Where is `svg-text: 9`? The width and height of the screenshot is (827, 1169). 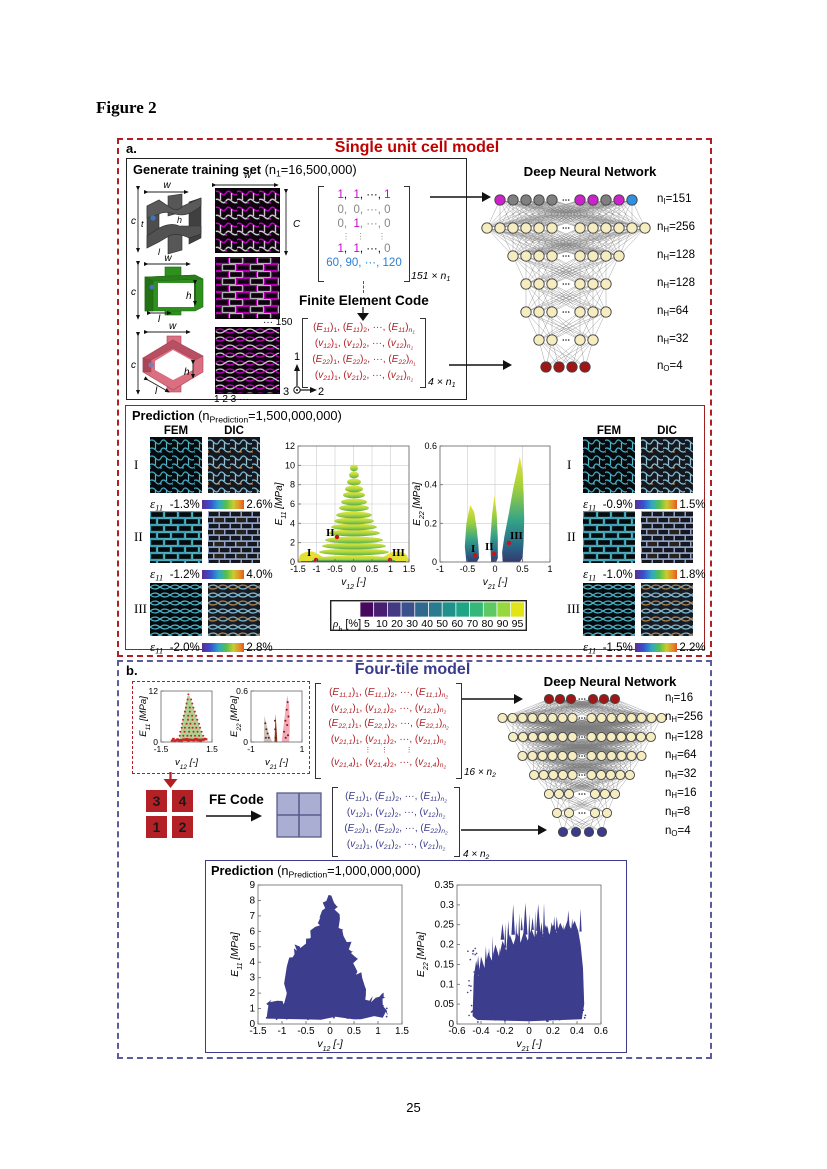
svg-text: 9 is located at coordinates (252, 885).